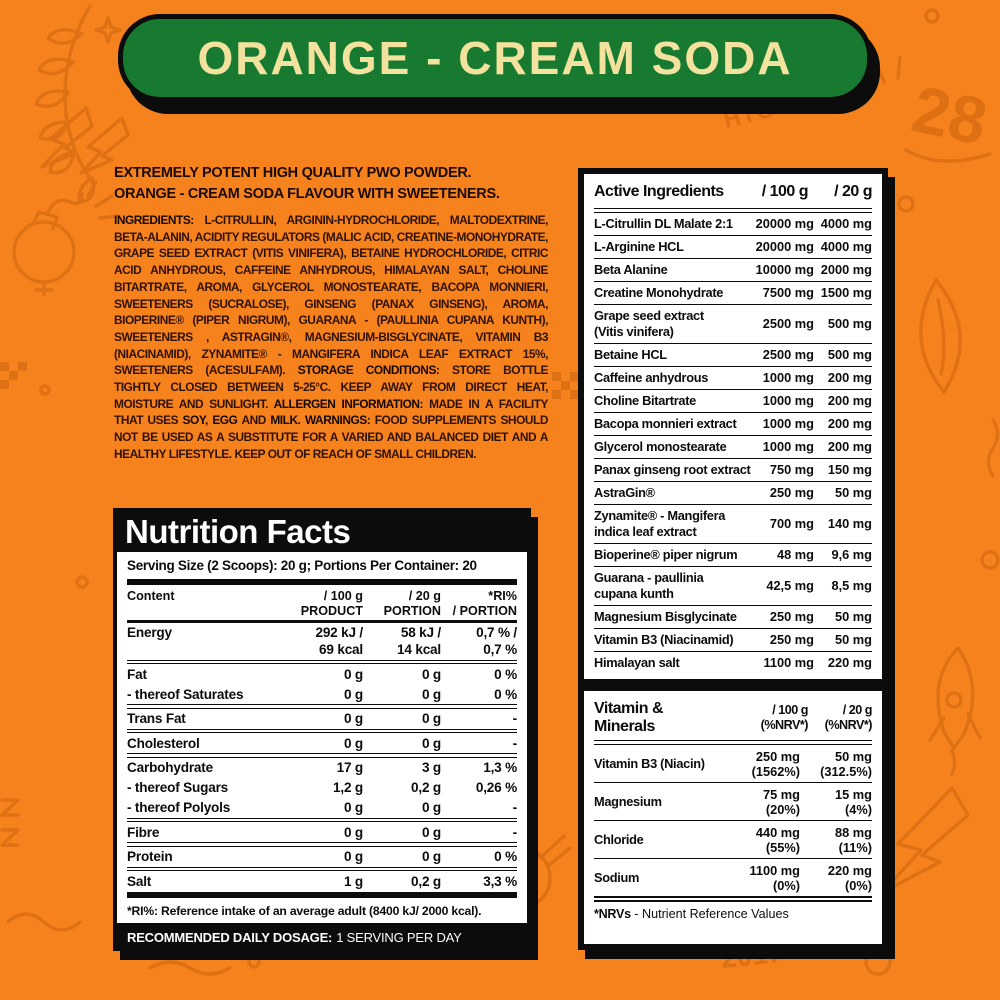  What do you see at coordinates (733, 400) in the screenshot?
I see `ingredient-row: Choline Bitartrate 1000 mg 200 mg` at bounding box center [733, 400].